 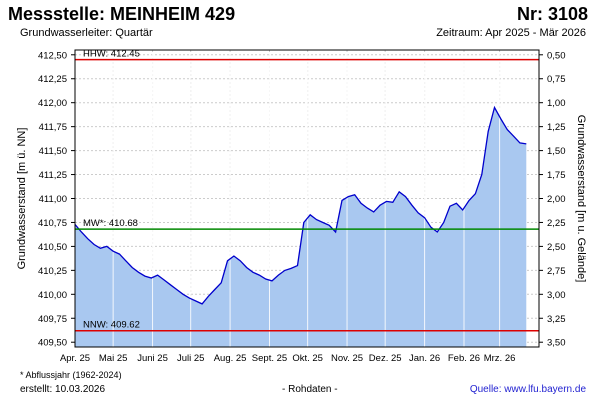 What do you see at coordinates (552, 14) in the screenshot?
I see `station-number: Nr: 3108` at bounding box center [552, 14].